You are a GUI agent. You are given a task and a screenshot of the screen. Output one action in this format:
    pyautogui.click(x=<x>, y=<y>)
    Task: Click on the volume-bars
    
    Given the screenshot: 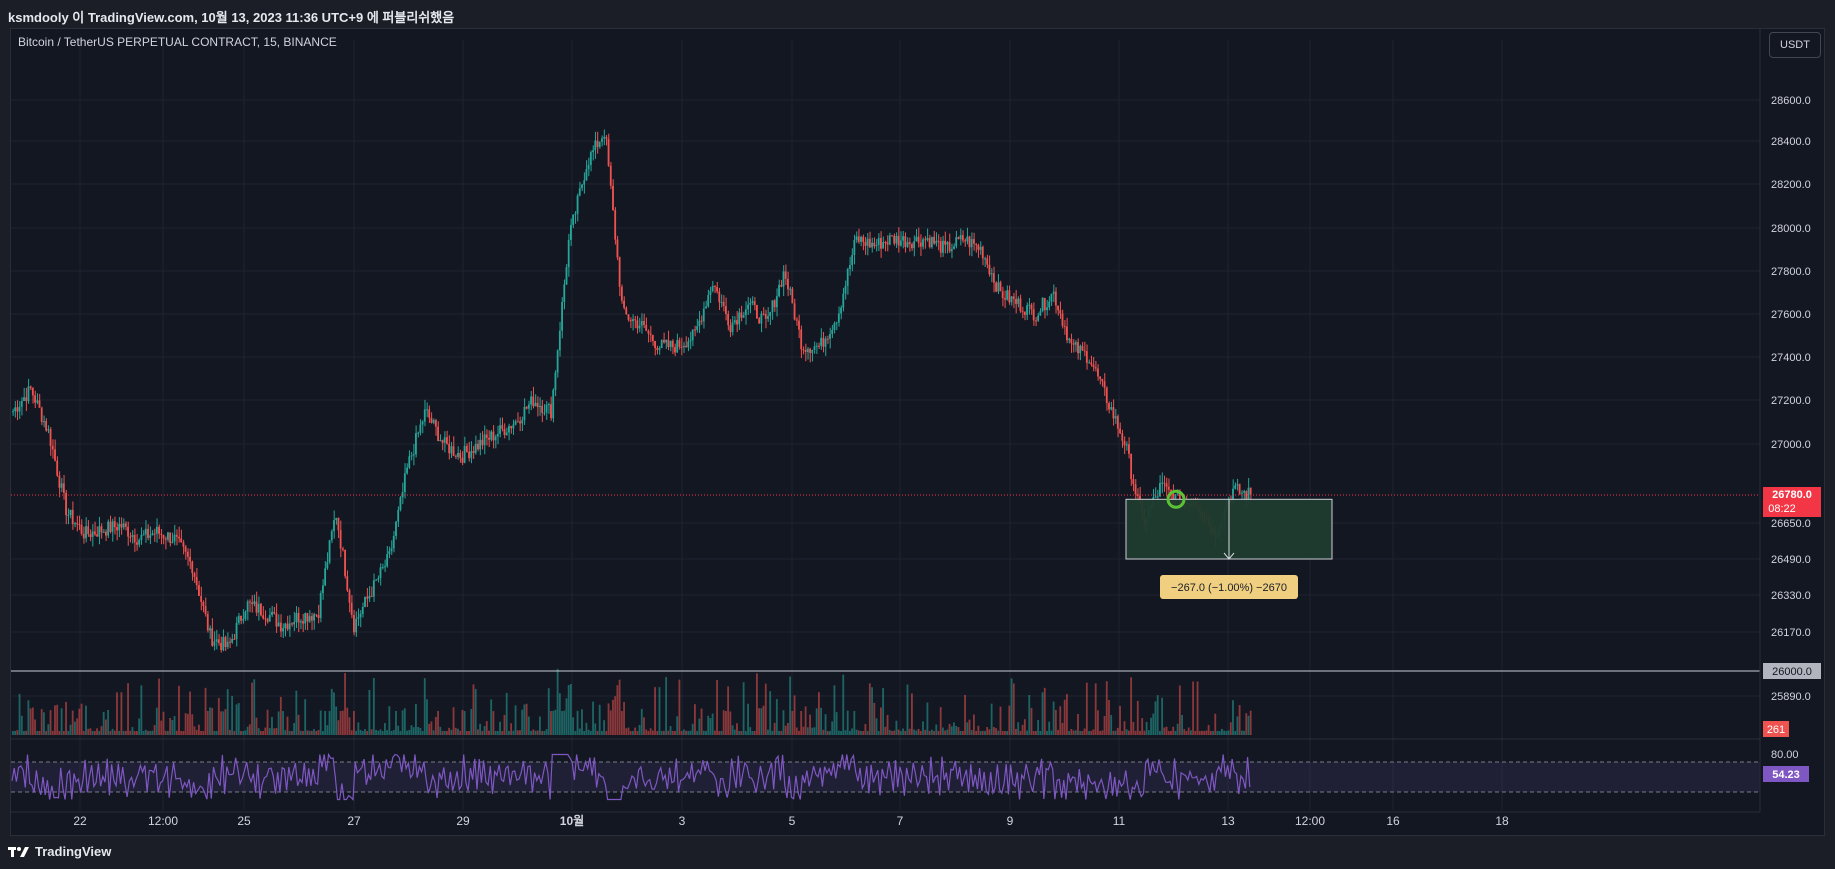 What is the action you would take?
    pyautogui.click(x=632, y=701)
    